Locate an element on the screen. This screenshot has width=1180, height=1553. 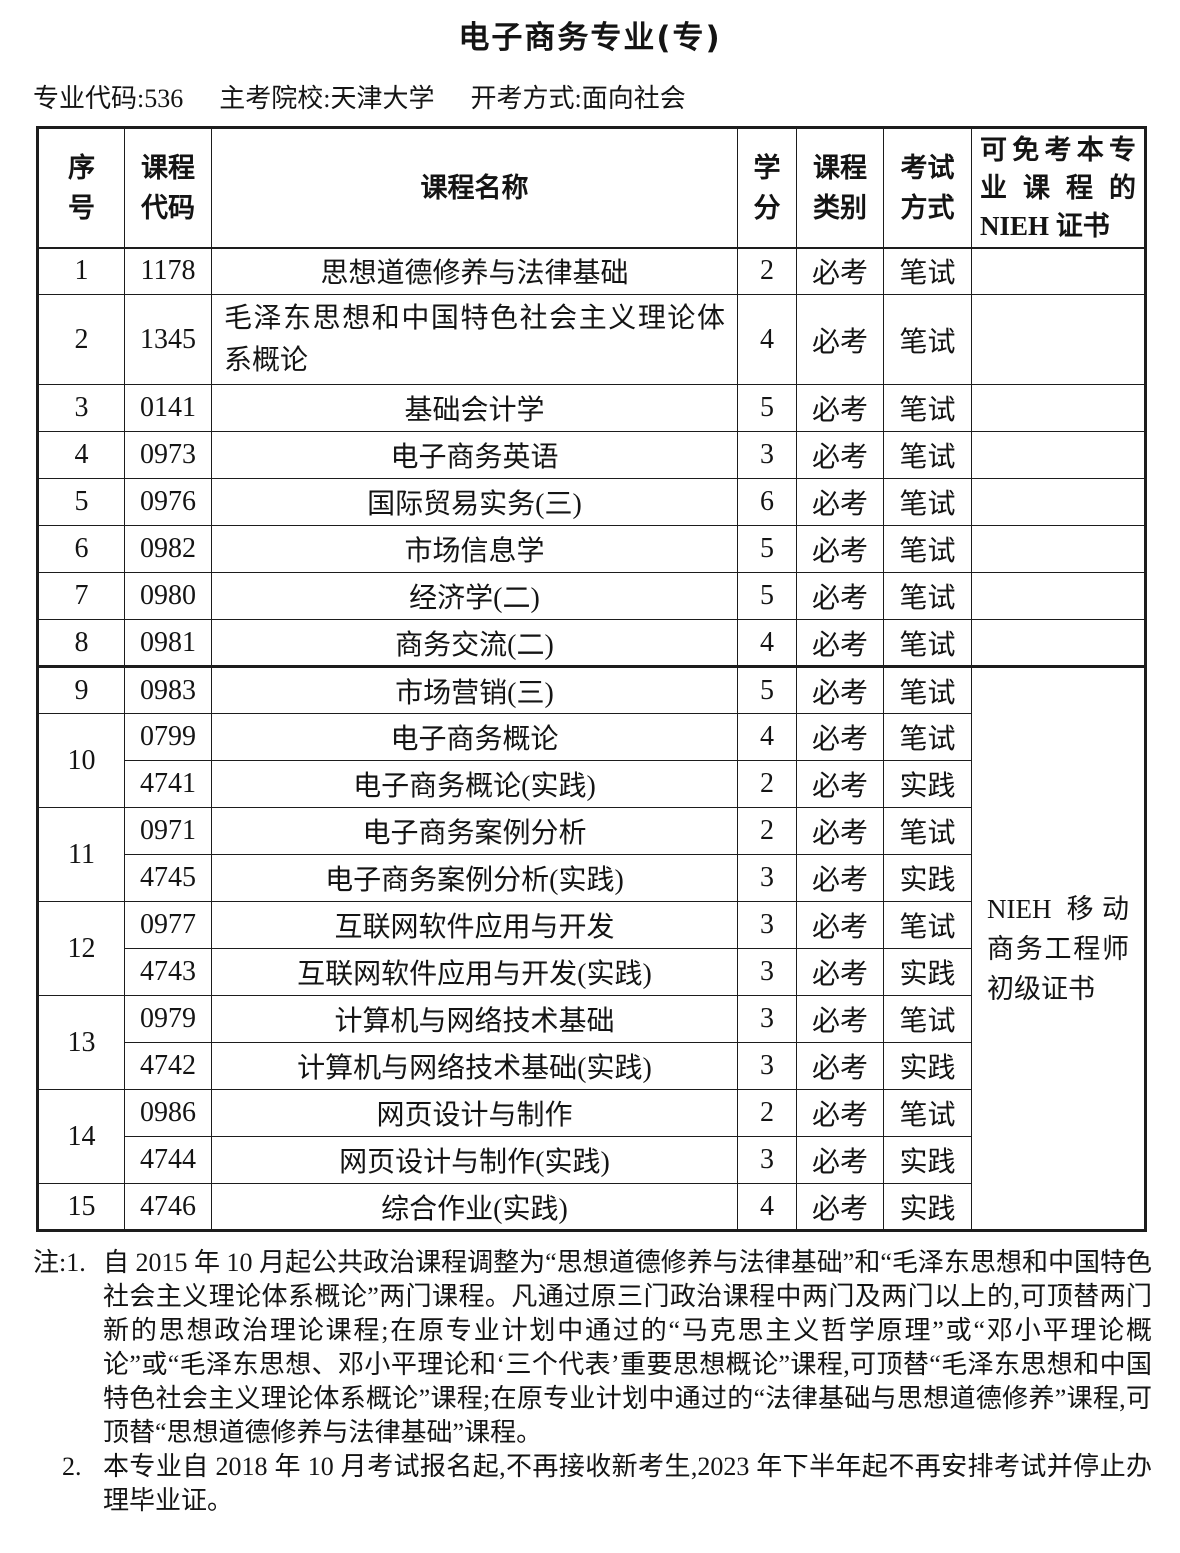
row-index-cell: 12 is located at coordinates (81, 948).